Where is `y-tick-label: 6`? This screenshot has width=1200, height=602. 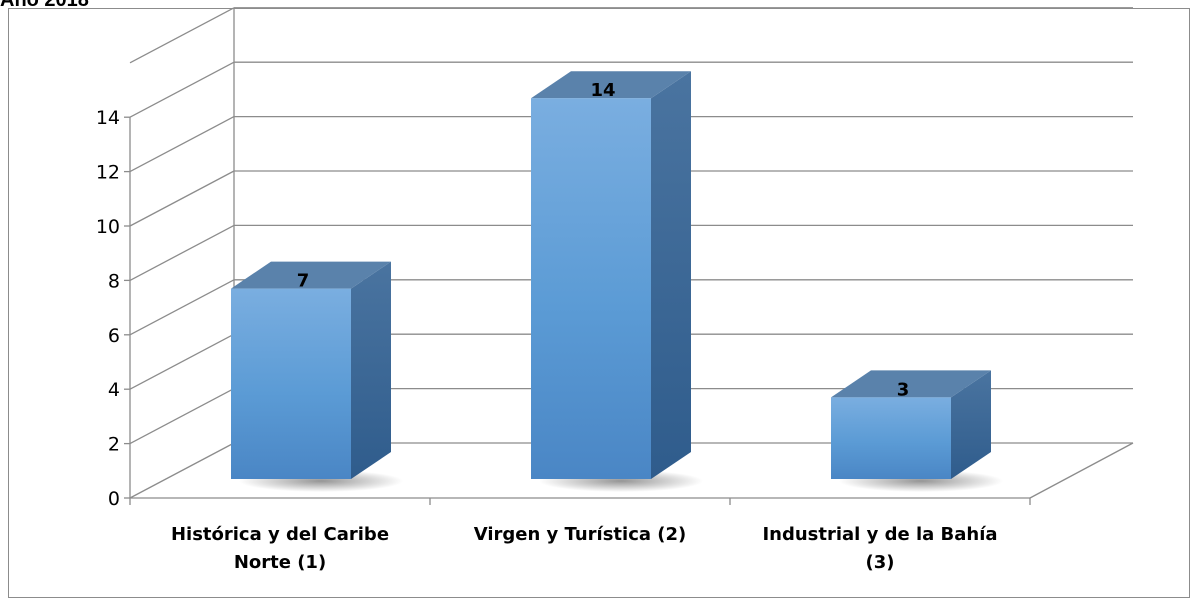 y-tick-label: 6 is located at coordinates (114, 336).